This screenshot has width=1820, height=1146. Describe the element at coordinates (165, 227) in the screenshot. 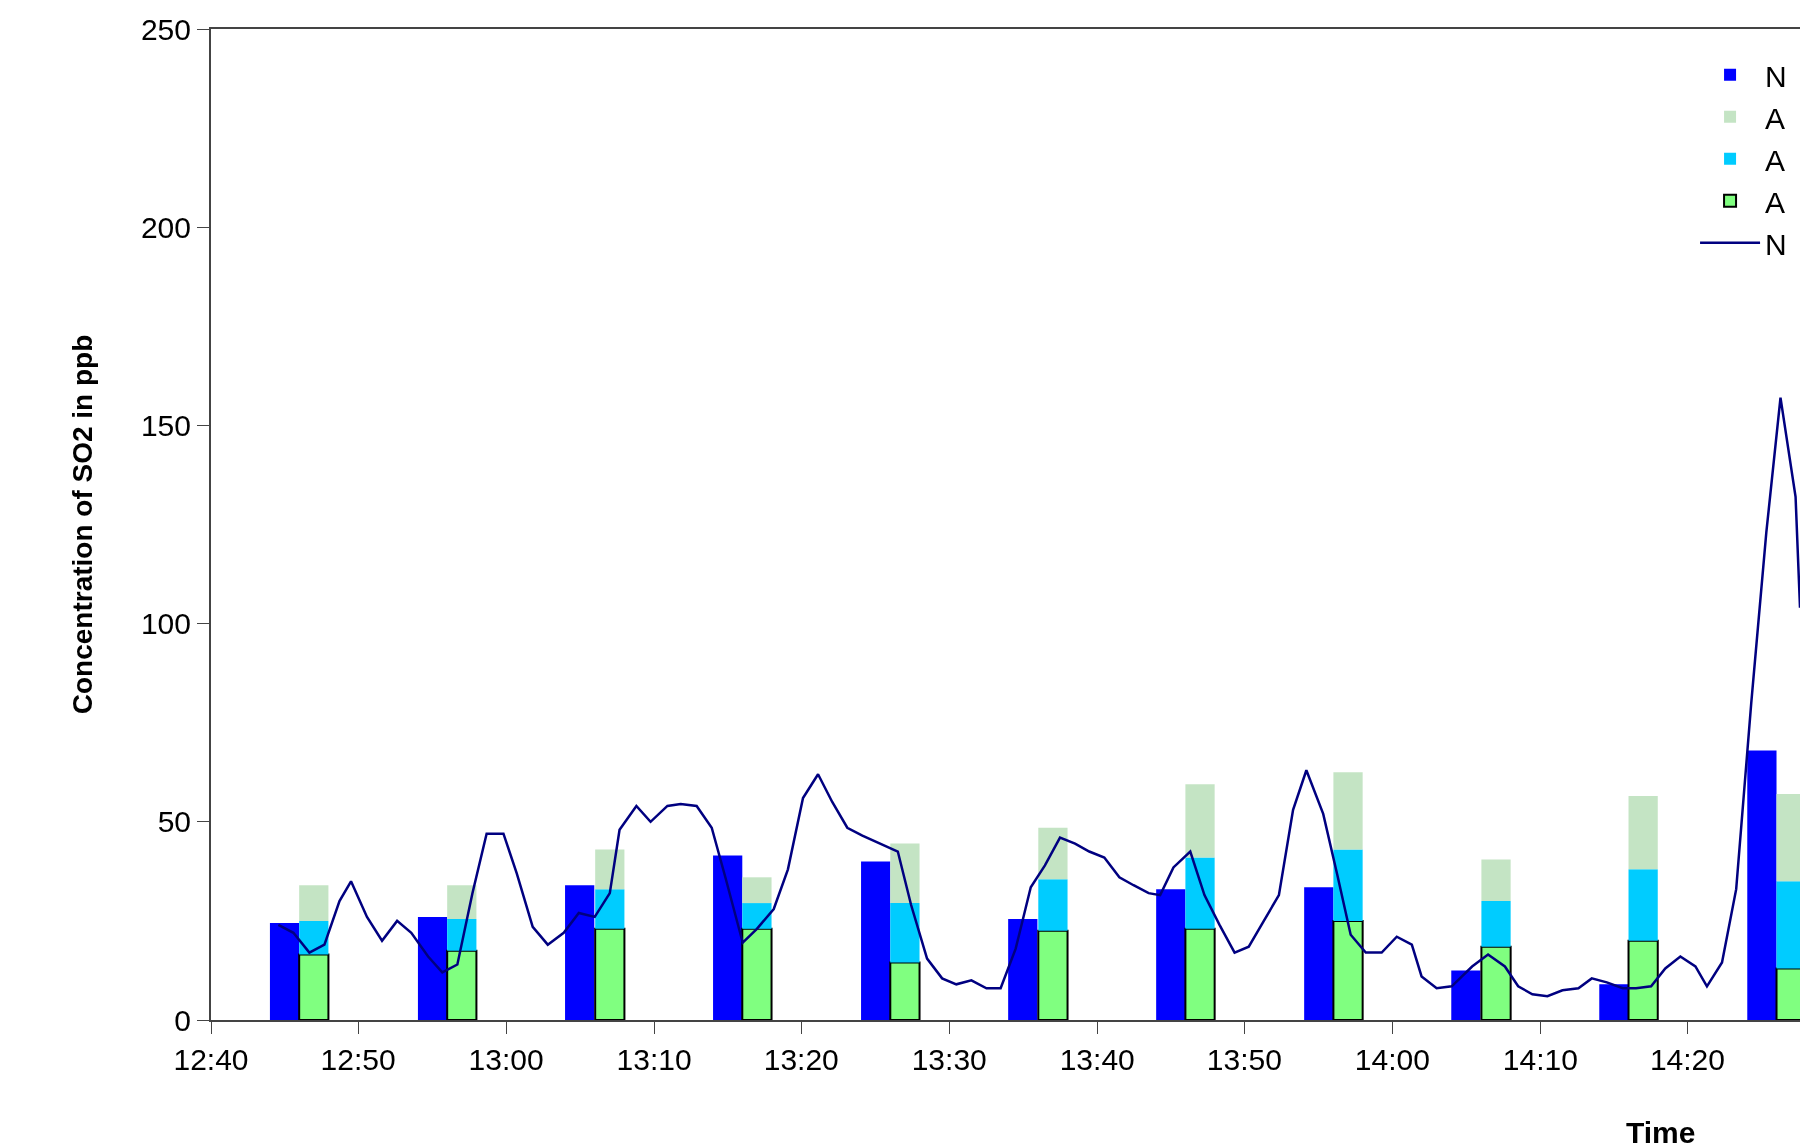

I see `y-tick-label: 200` at that location.